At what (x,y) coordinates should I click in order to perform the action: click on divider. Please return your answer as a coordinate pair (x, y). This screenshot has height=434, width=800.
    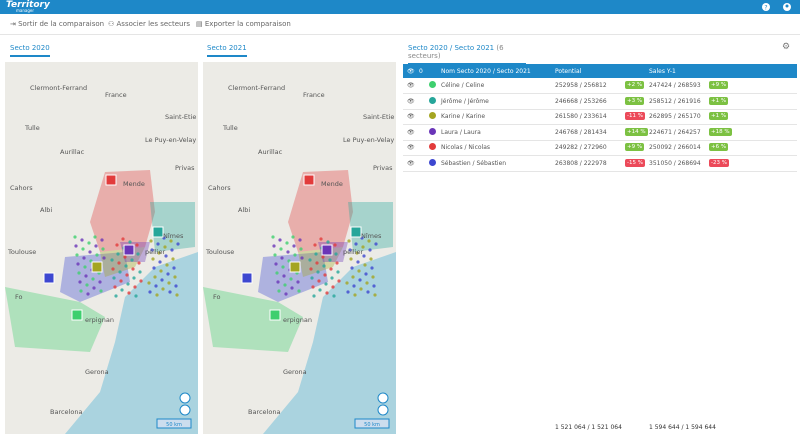
    Looking at the image, I should click on (400, 34).